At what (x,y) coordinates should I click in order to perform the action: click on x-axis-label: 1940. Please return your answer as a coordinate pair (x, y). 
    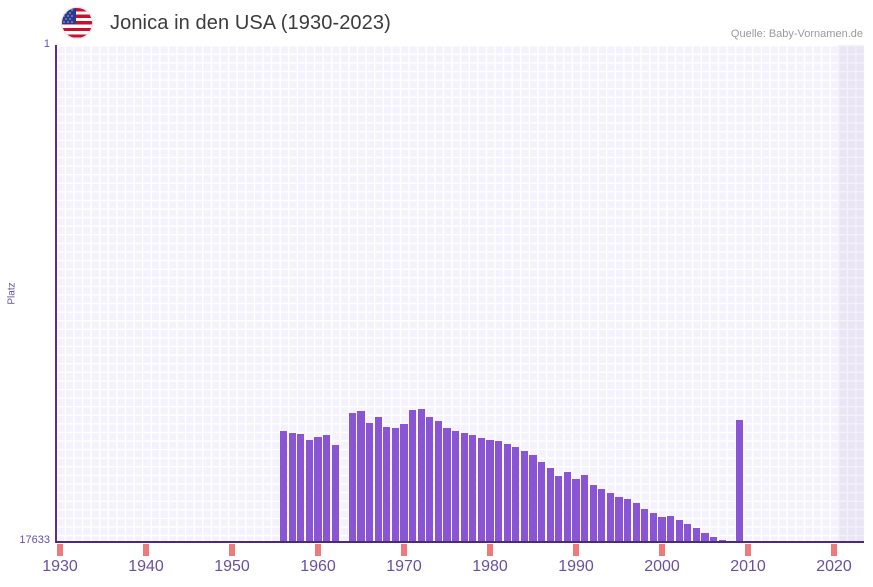
    Looking at the image, I should click on (146, 566).